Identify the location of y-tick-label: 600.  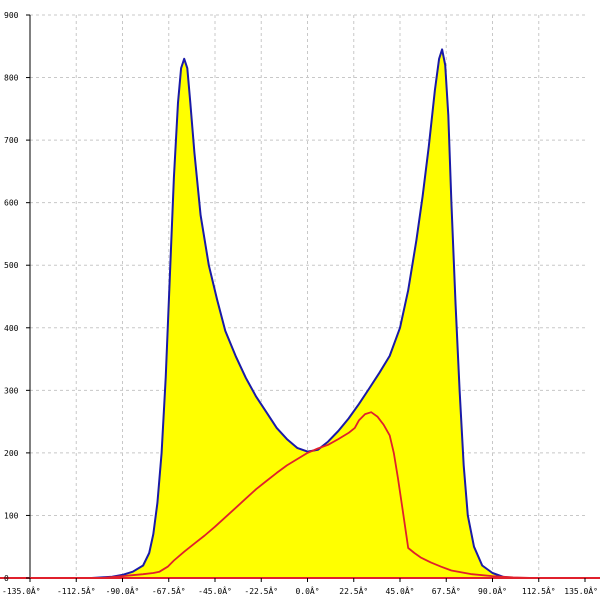
(11, 203).